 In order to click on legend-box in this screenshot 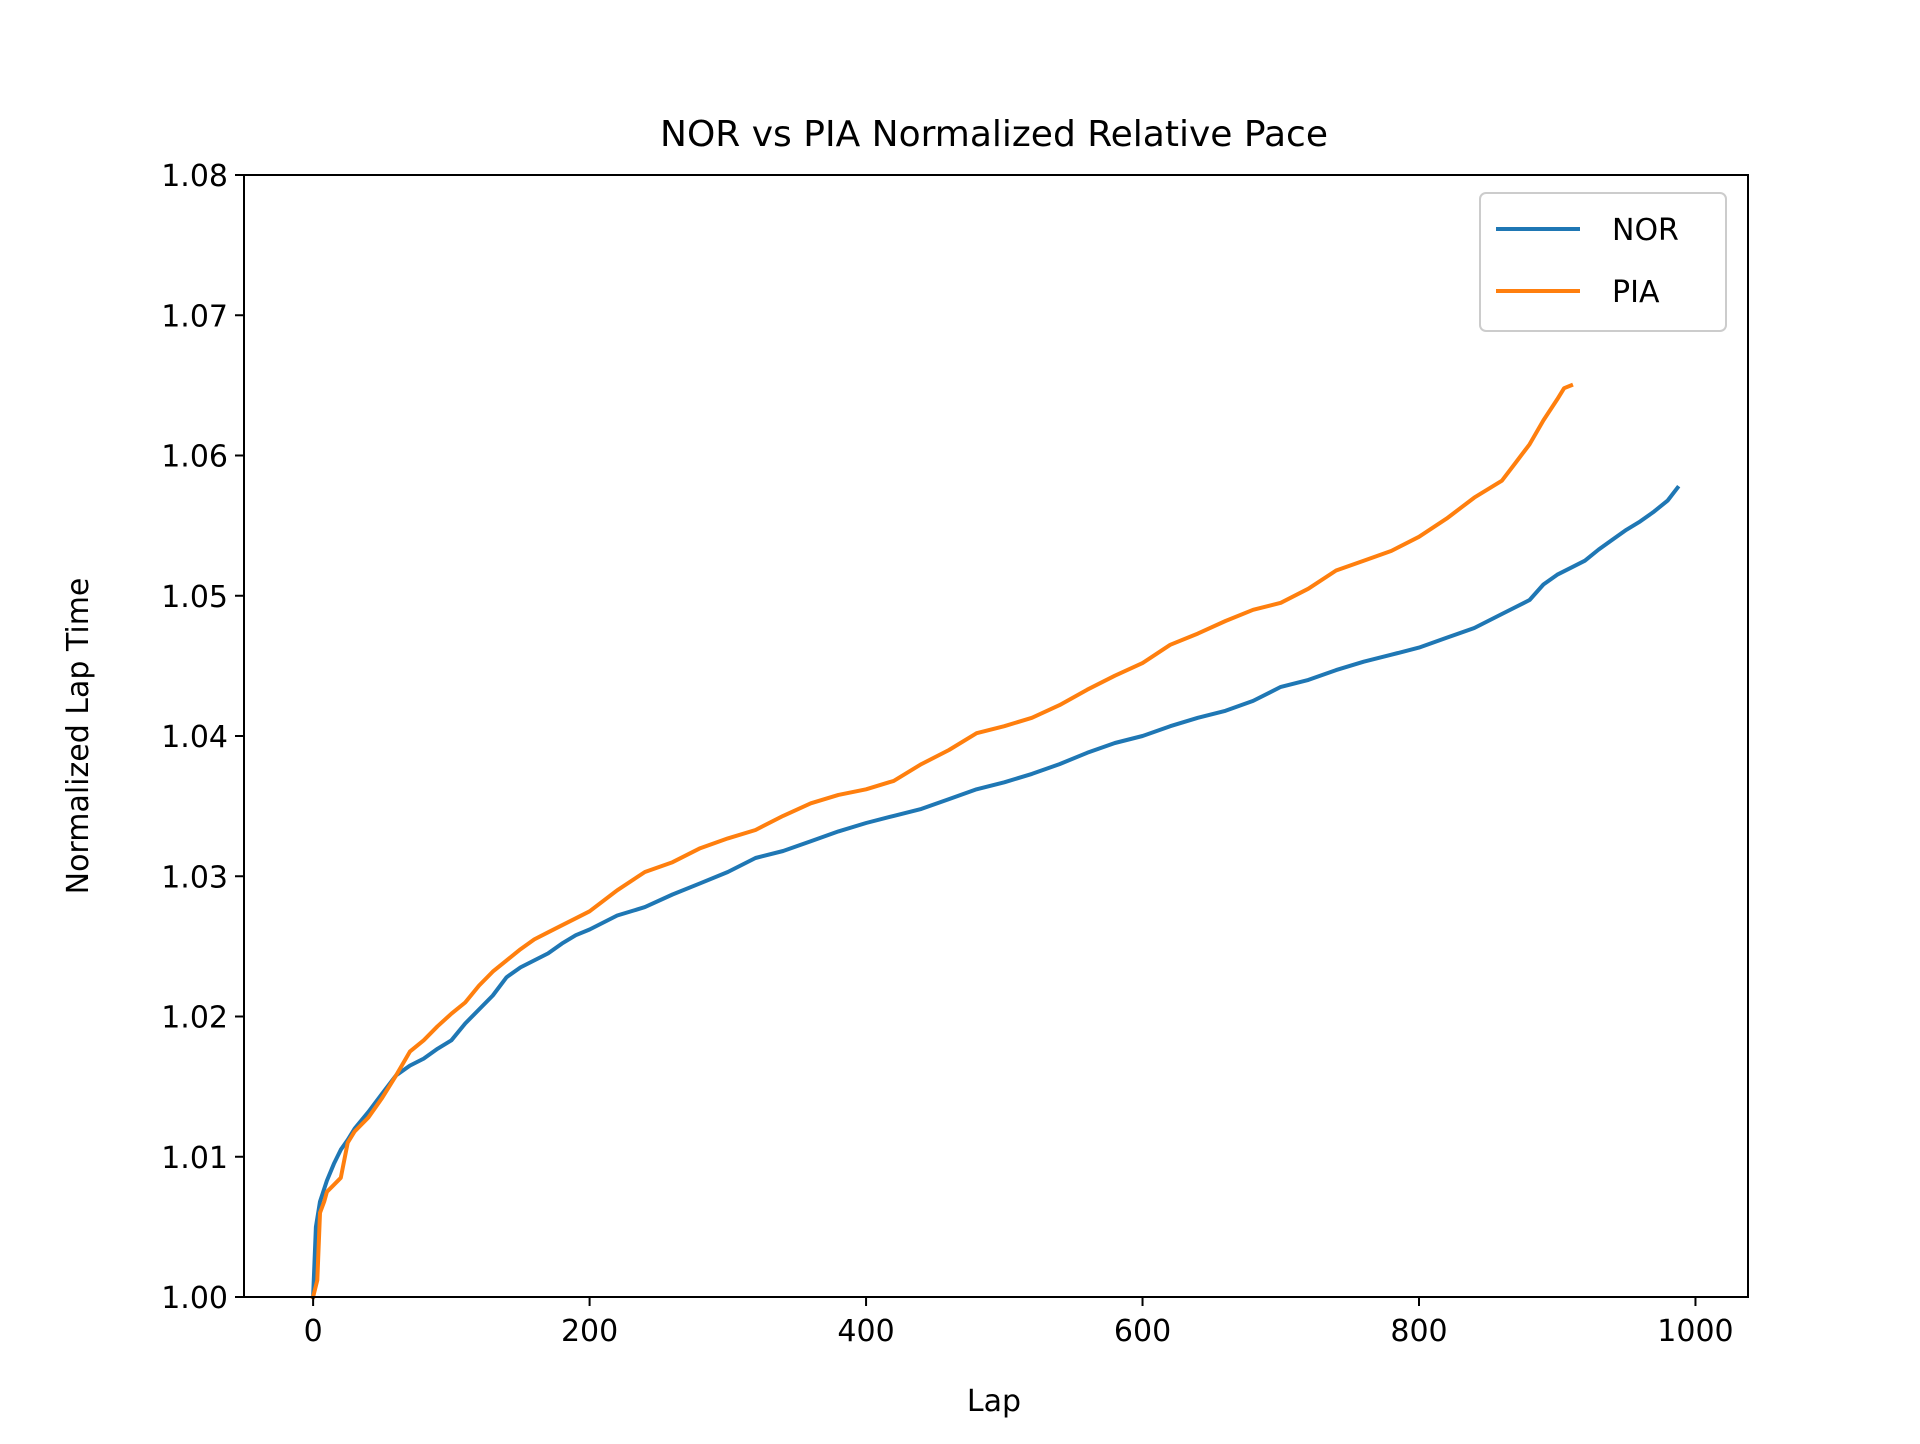, I will do `click(1603, 262)`.